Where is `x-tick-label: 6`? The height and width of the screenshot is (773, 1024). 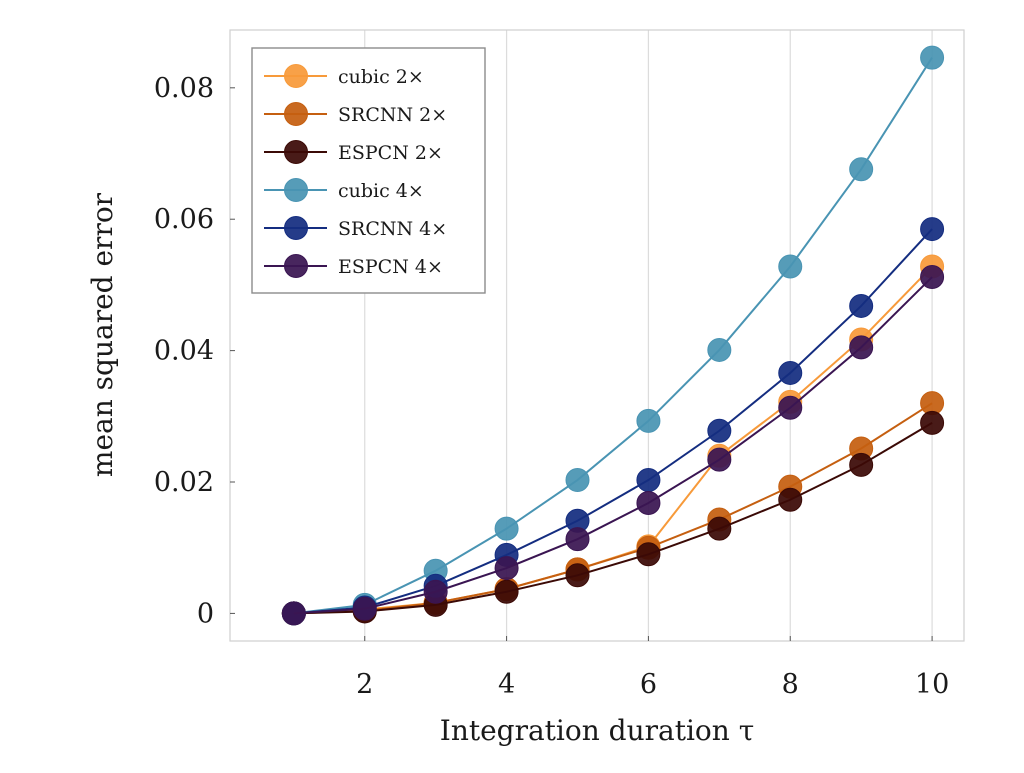 x-tick-label: 6 is located at coordinates (648, 684).